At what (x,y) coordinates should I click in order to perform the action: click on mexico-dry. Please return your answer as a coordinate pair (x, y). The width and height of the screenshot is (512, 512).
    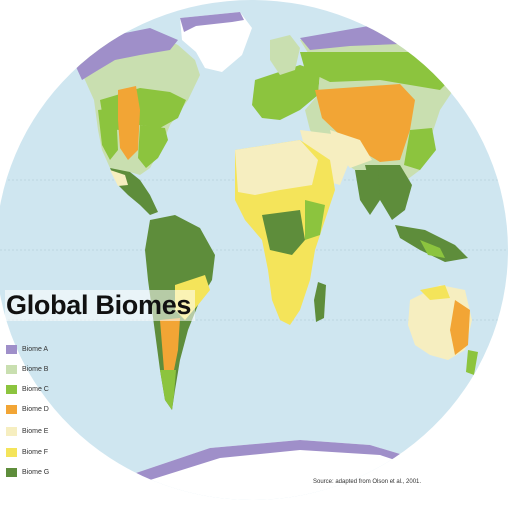
    Looking at the image, I should click on (119, 178).